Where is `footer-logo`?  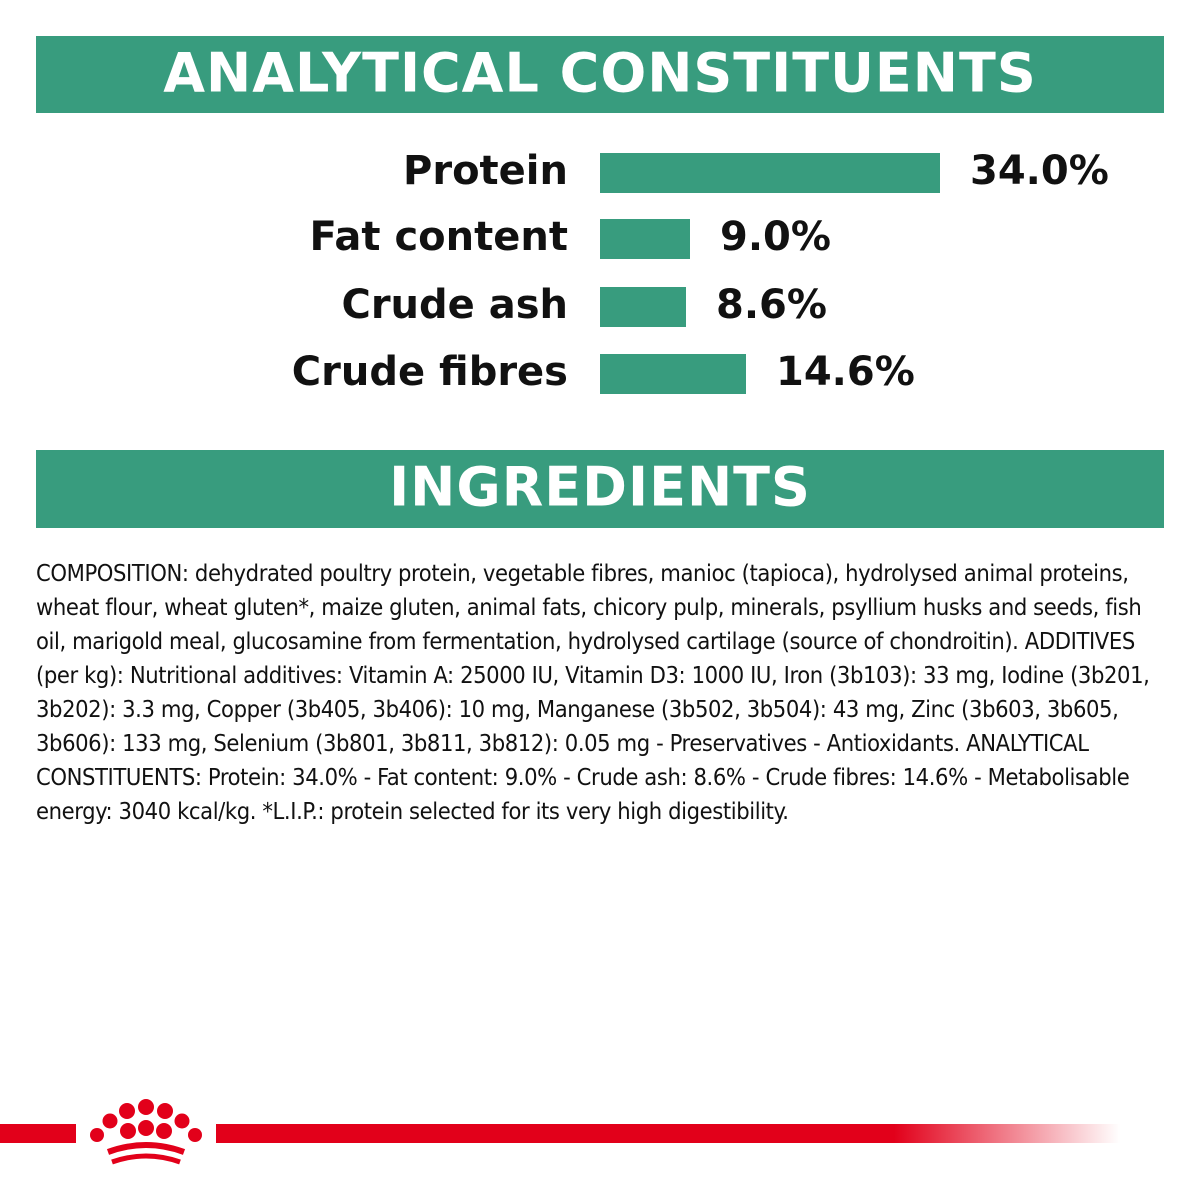 footer-logo is located at coordinates (560, 1132).